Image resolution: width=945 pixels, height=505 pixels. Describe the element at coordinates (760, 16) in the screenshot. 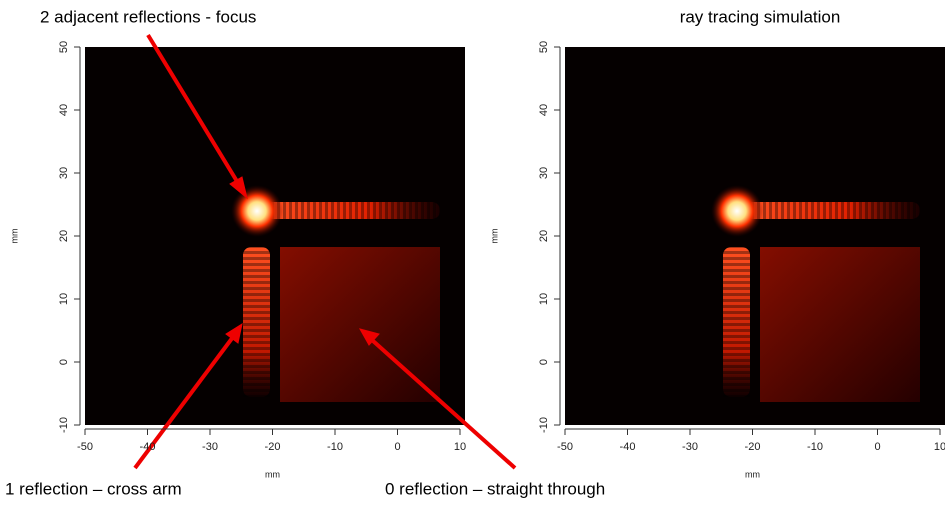

I see `chart-title: ray tracing simulation` at that location.